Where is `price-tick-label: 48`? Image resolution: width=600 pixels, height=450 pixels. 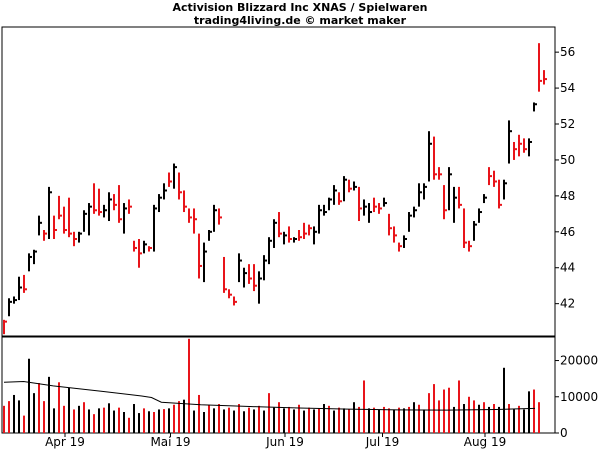 price-tick-label: 48 is located at coordinates (567, 196).